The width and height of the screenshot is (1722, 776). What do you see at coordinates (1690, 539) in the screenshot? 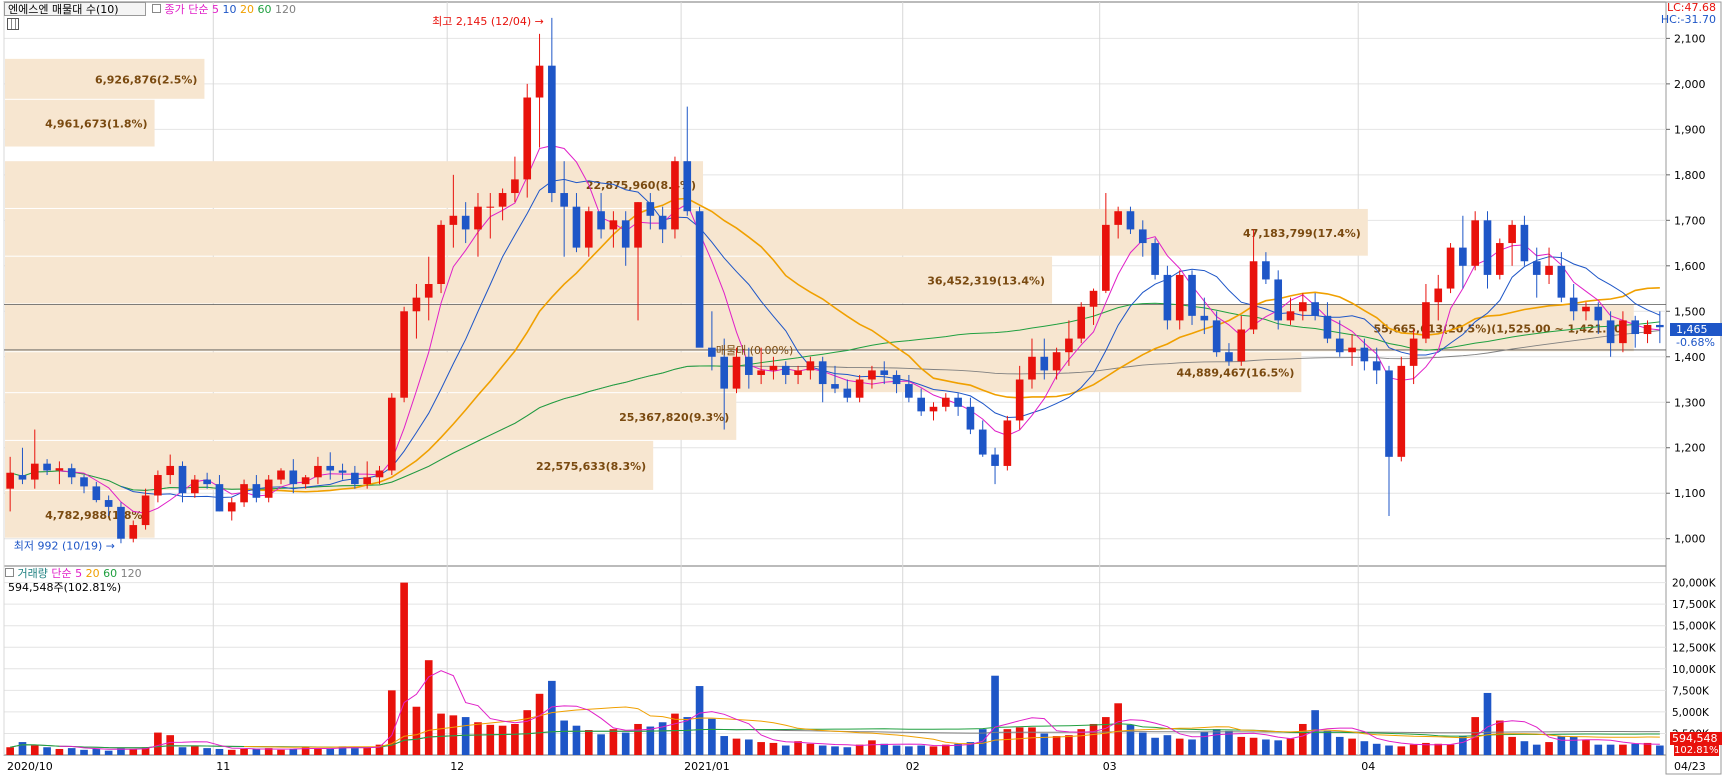
I see `price-tick-label: 1,000` at bounding box center [1690, 539].